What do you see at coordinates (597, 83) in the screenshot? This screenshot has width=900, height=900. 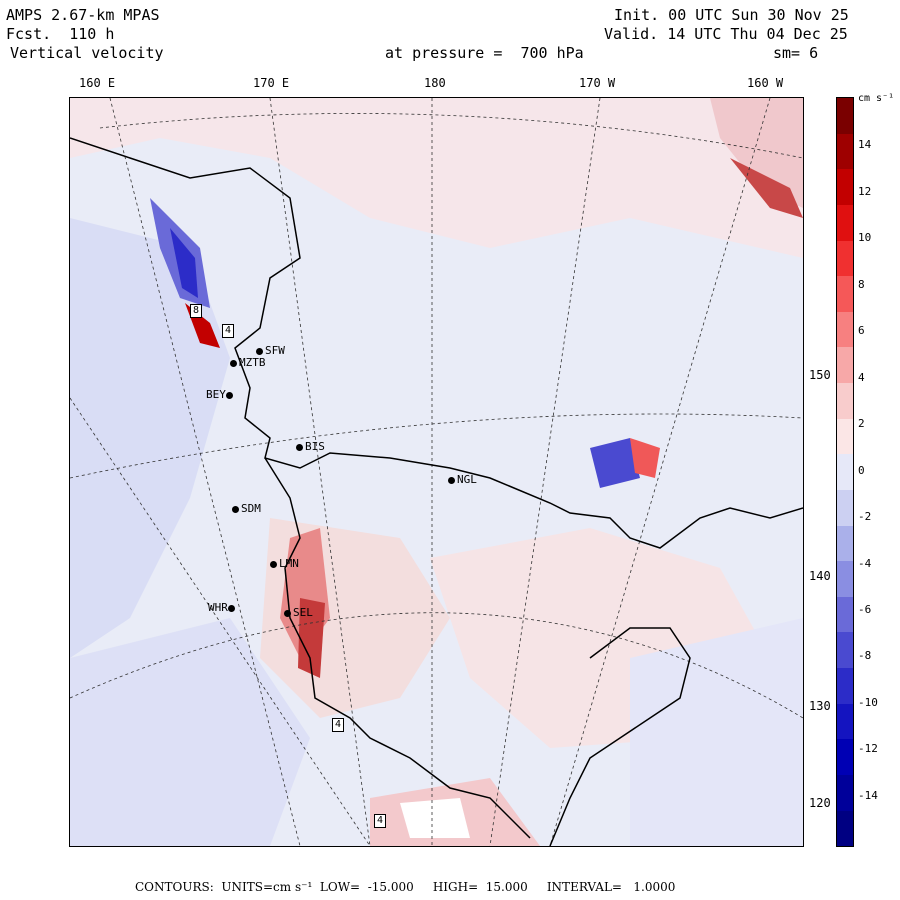 I see `lon-label-170w: 170 W` at bounding box center [597, 83].